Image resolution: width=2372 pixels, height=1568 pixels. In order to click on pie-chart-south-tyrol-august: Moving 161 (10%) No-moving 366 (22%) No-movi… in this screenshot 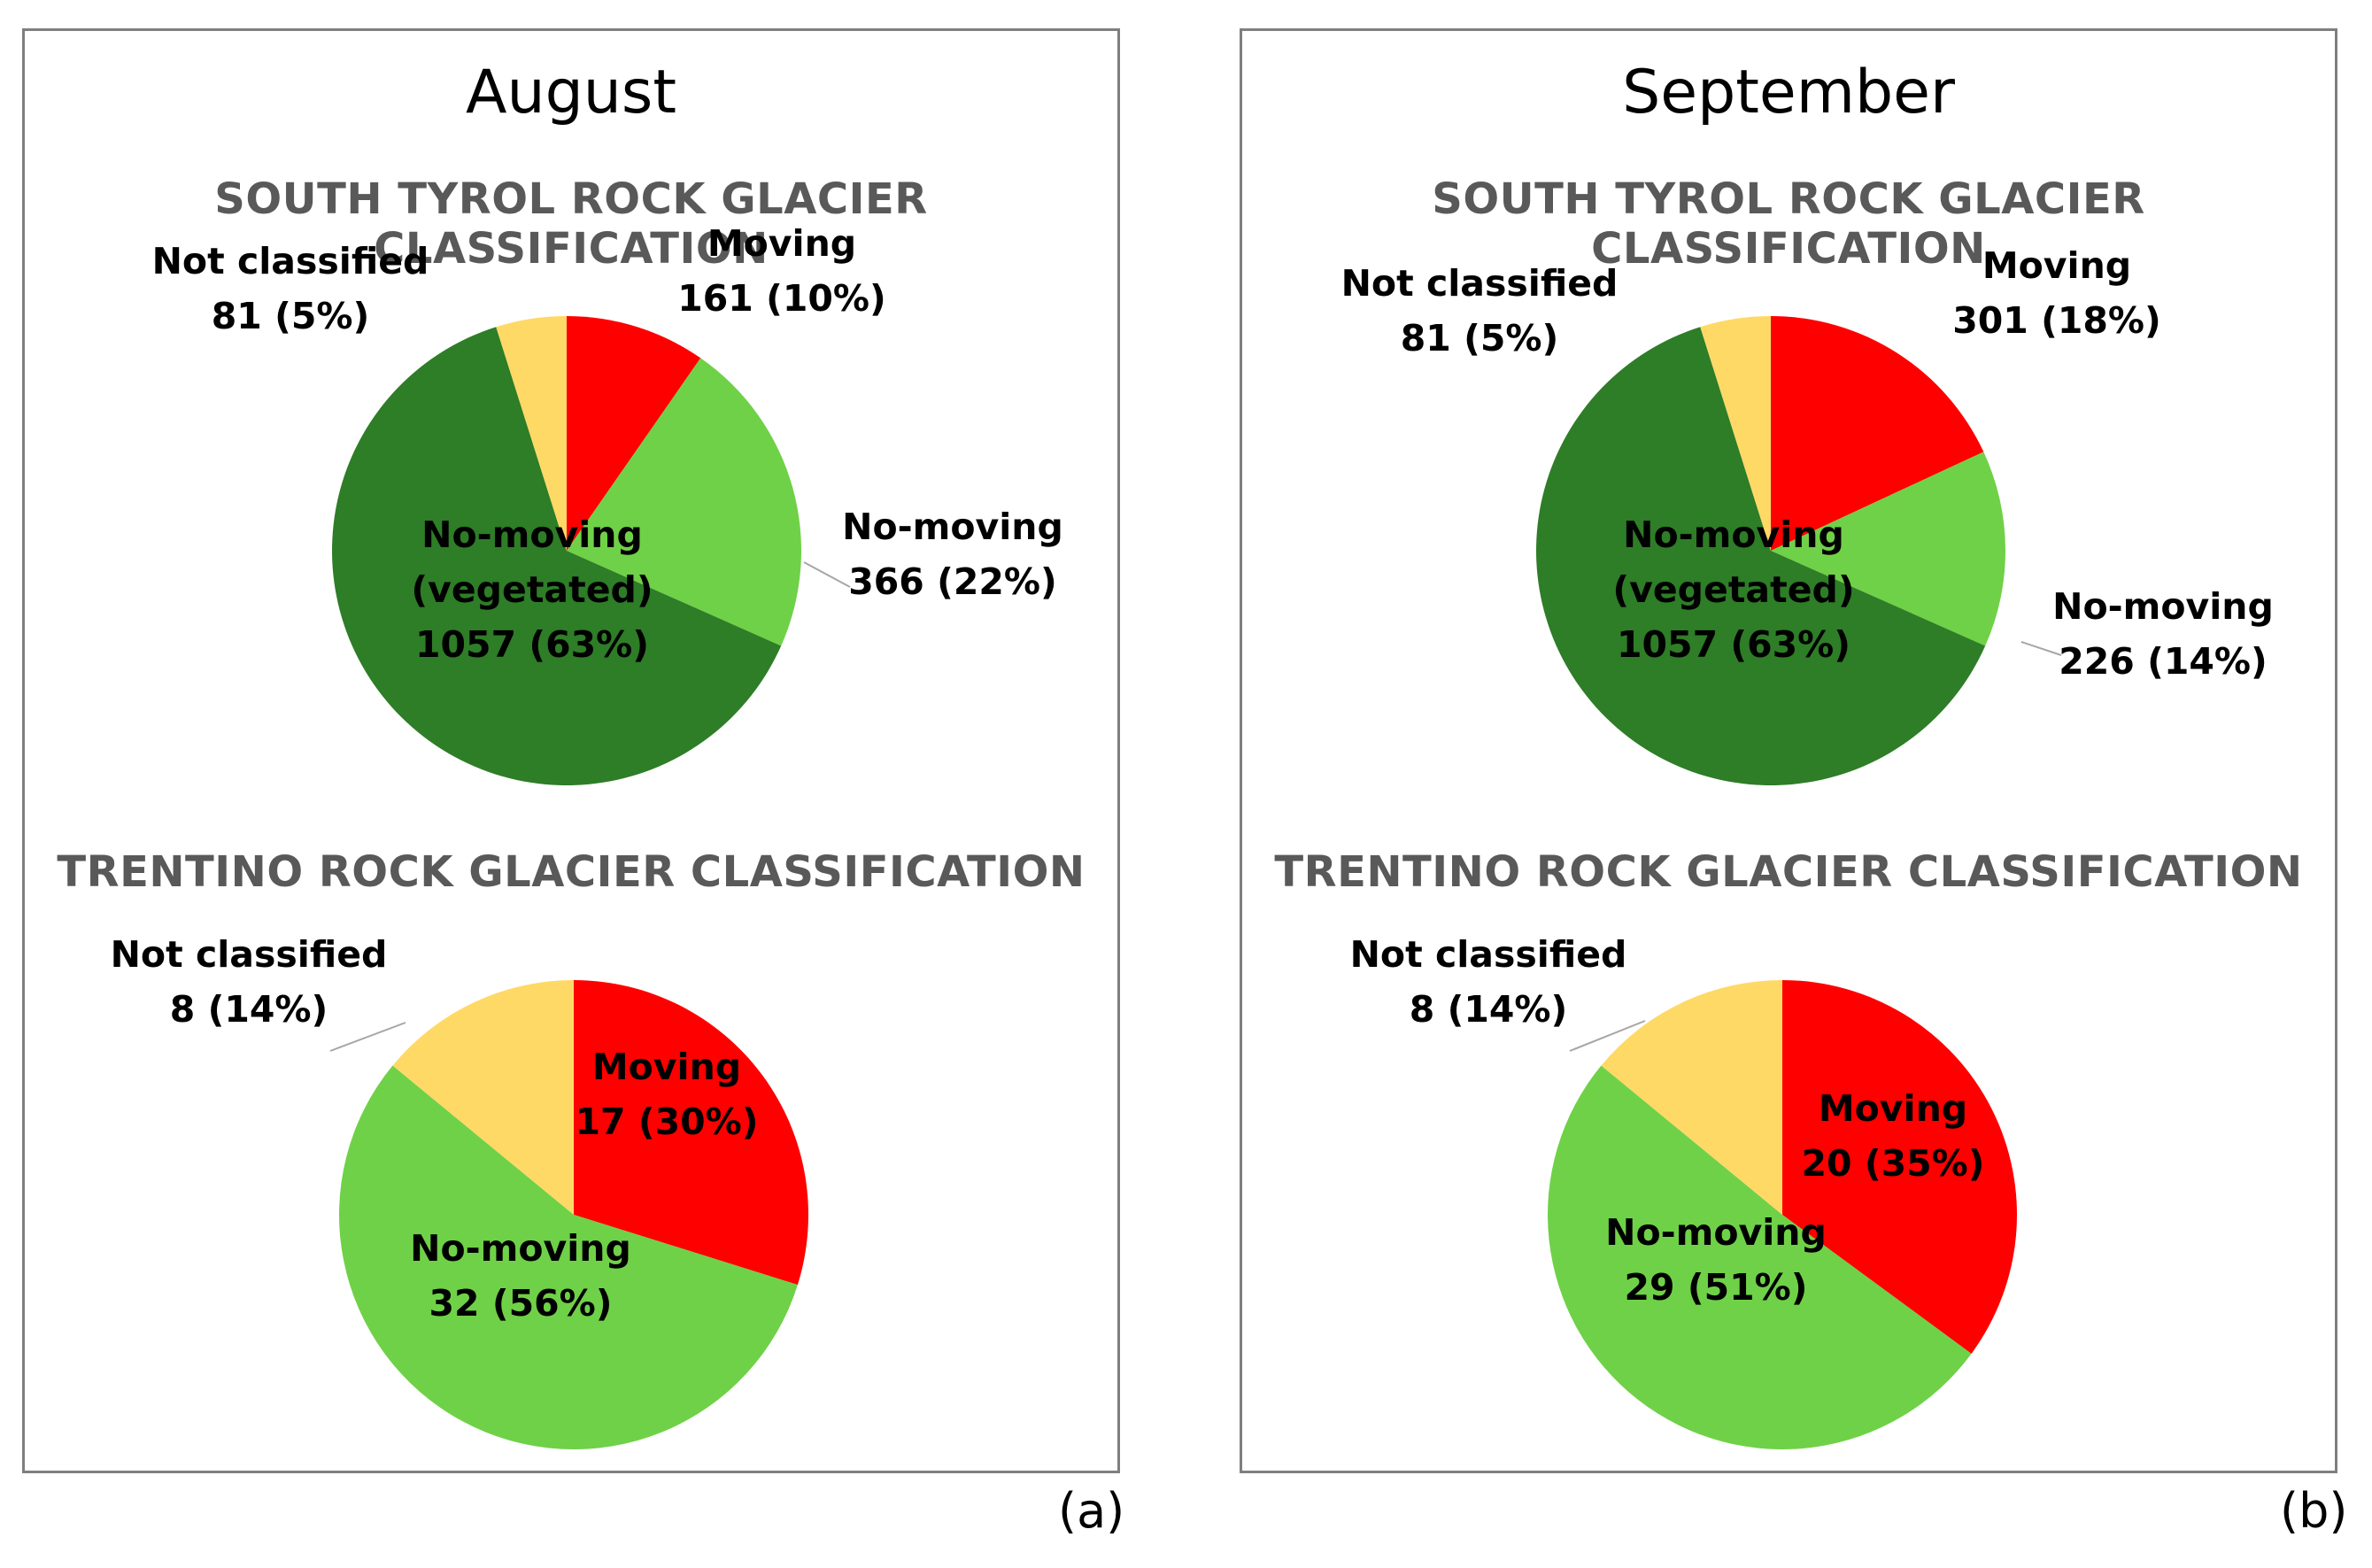, I will do `click(607, 503)`.